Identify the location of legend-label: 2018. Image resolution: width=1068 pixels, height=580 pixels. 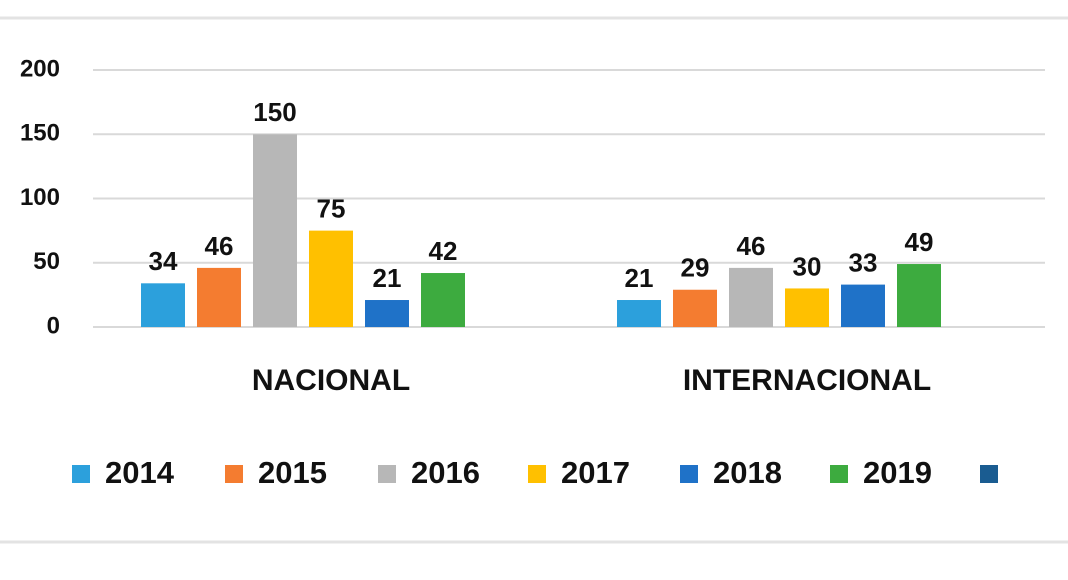
(747, 472).